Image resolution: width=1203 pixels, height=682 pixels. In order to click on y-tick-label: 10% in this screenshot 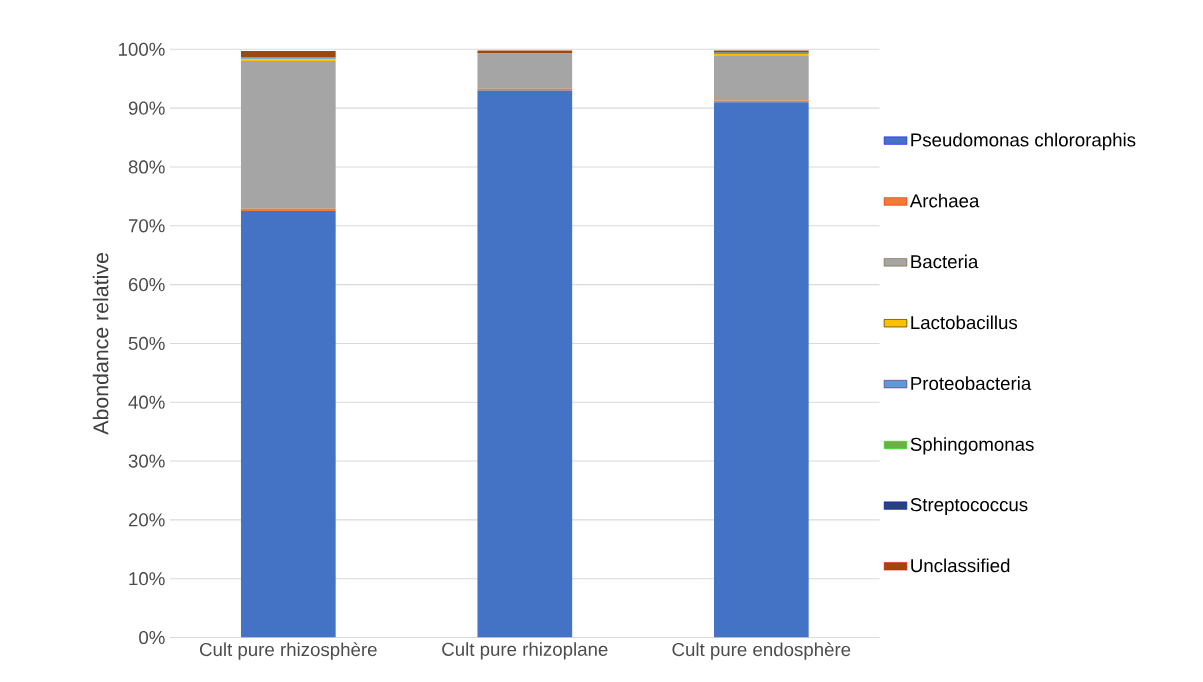, I will do `click(147, 579)`.